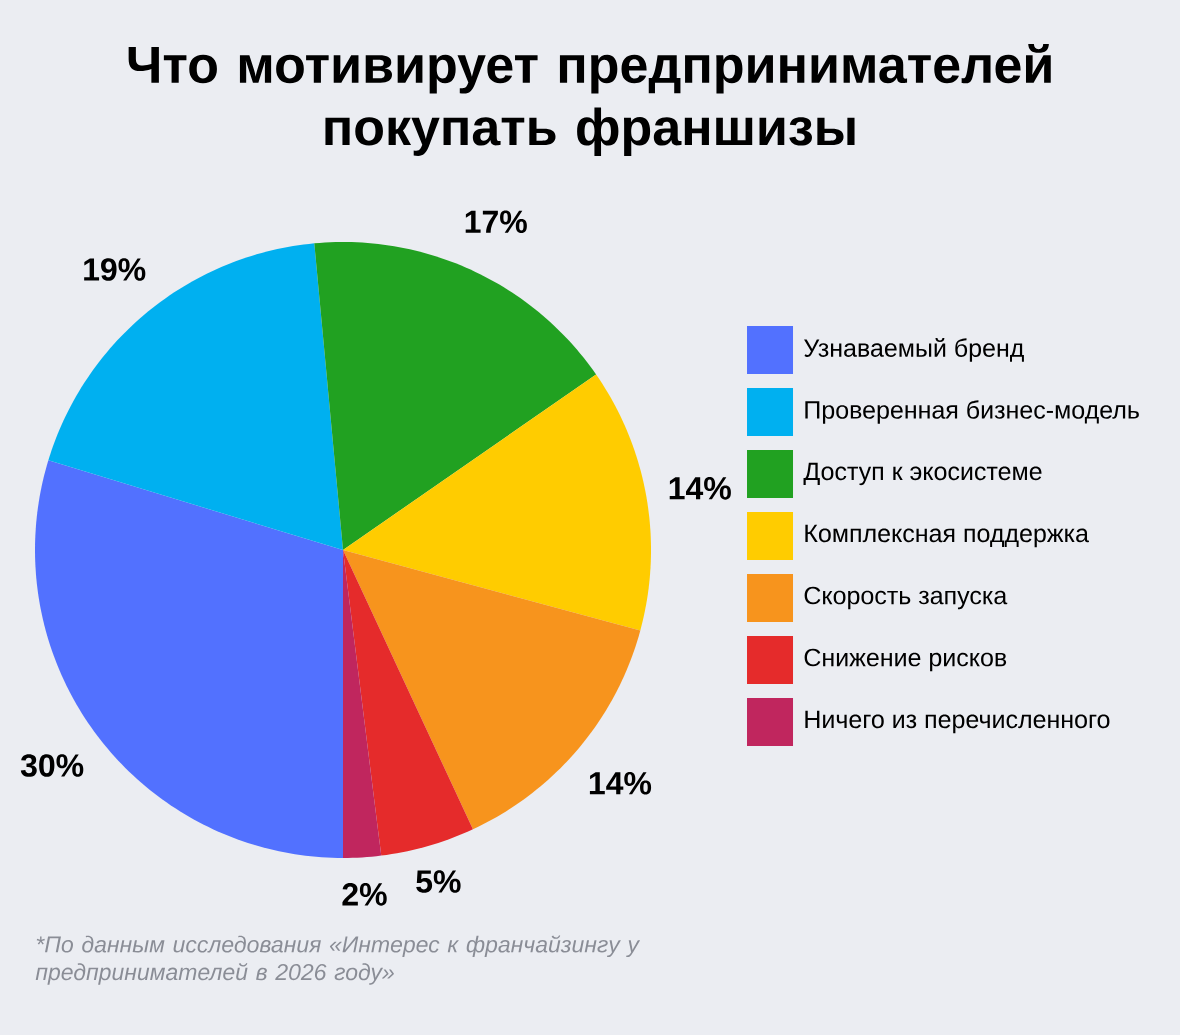 The image size is (1180, 1035). Describe the element at coordinates (52, 765) in the screenshot. I see `data-label: 30%` at that location.